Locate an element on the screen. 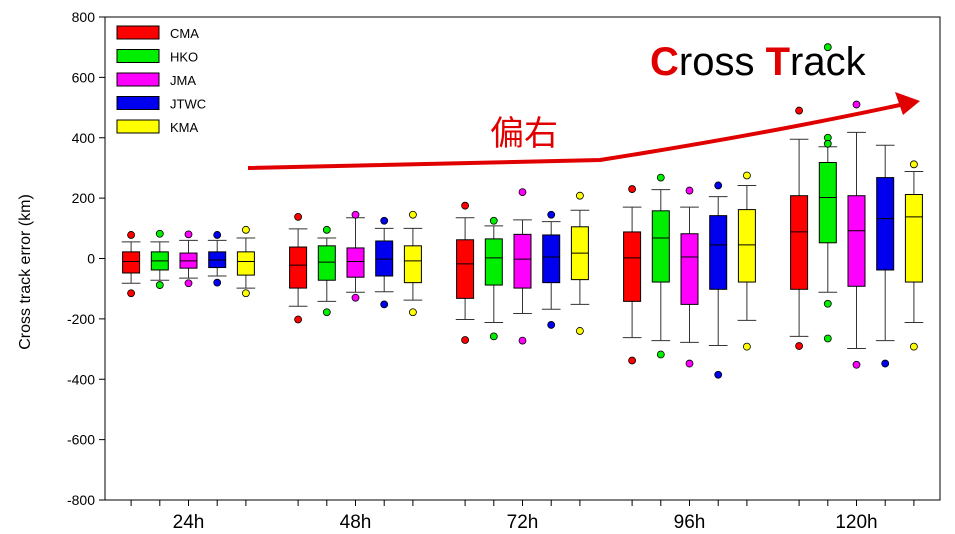 The image size is (955, 534). trend-arrow is located at coordinates (583, 131).